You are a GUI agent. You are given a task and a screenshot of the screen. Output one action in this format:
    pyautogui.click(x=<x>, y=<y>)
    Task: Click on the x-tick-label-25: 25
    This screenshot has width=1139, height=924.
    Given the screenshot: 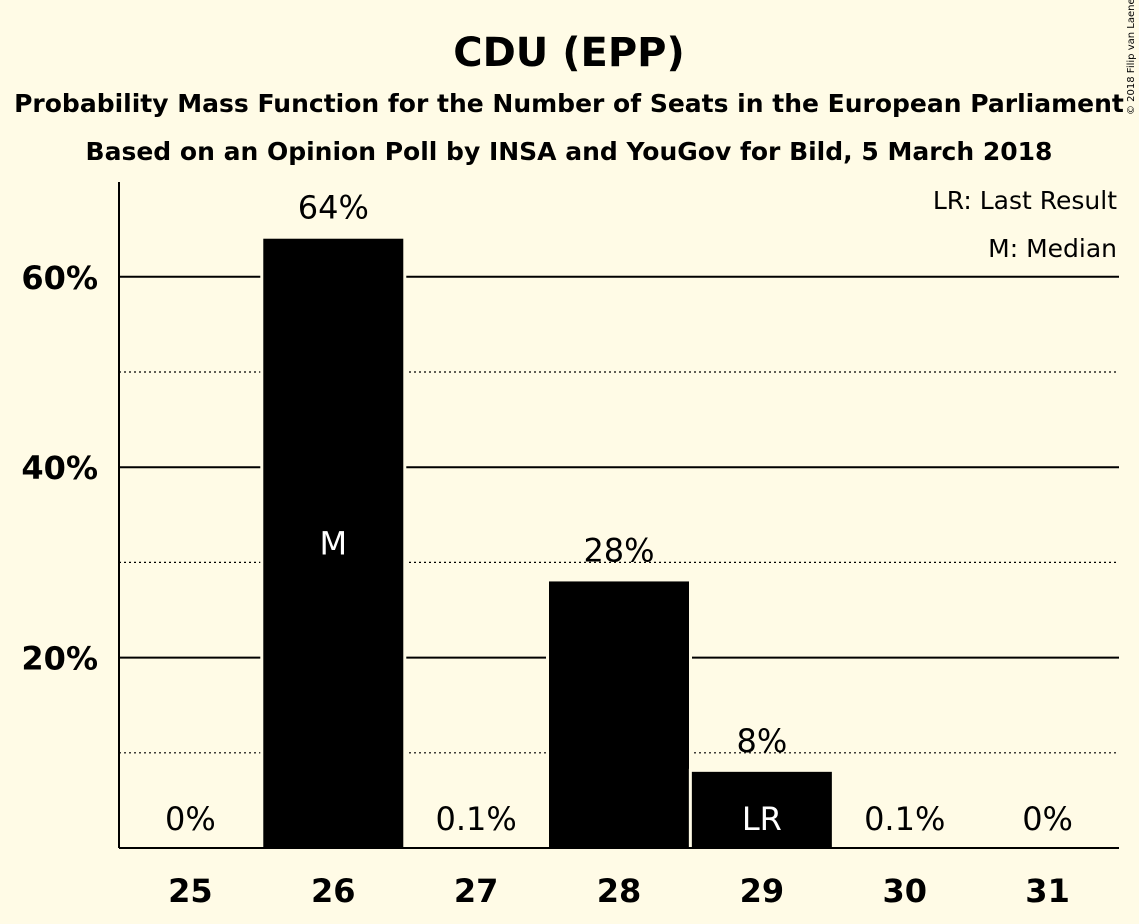 What is the action you would take?
    pyautogui.click(x=190, y=891)
    